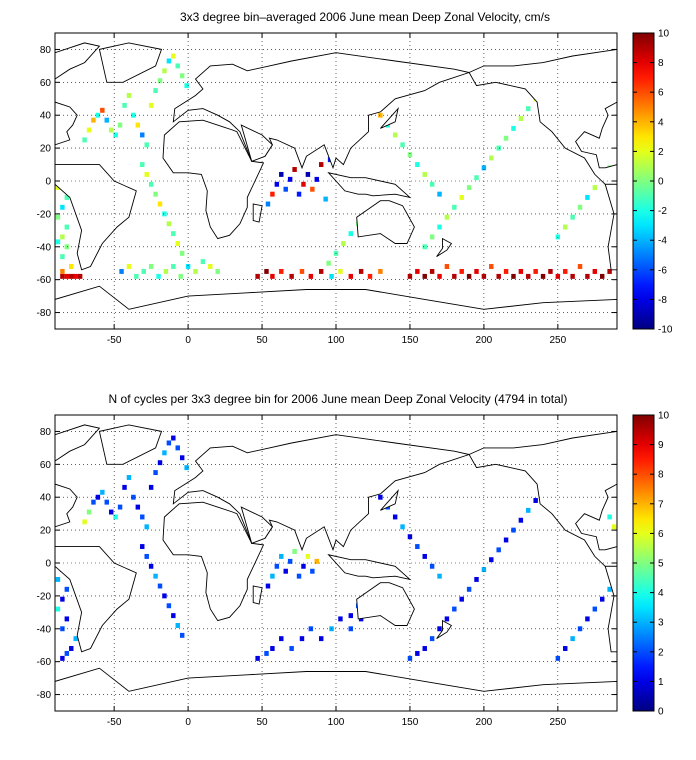 The image size is (696, 760). I want to click on velocity-land-new-zealand, so click(444, 247).